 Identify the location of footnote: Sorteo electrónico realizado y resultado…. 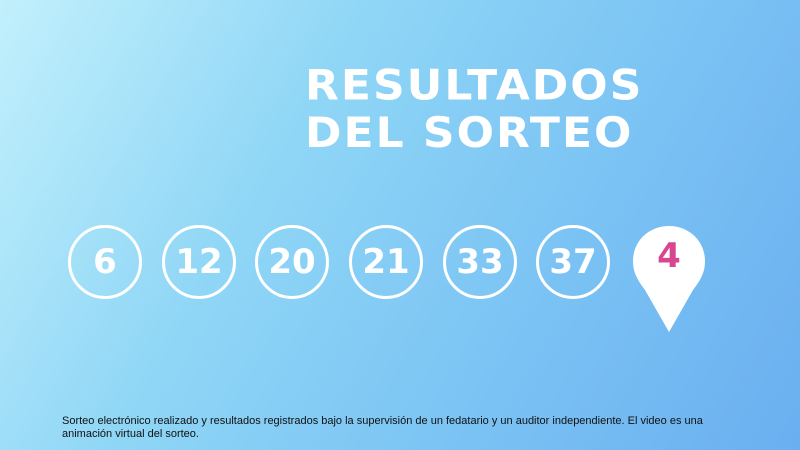
(382, 427).